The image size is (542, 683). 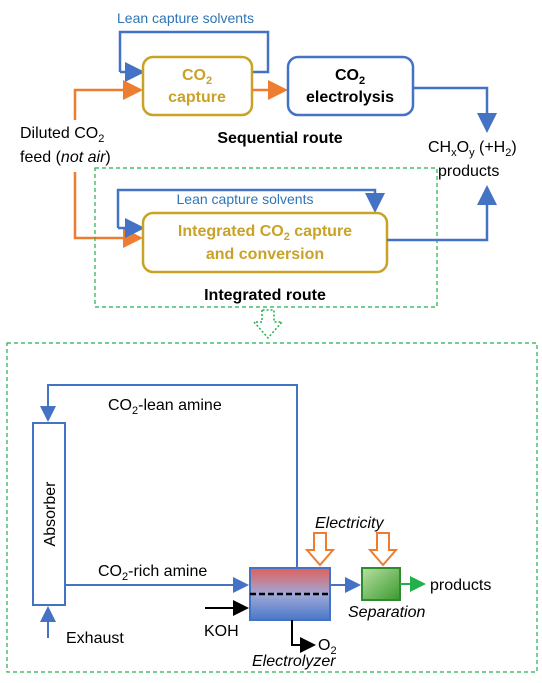 What do you see at coordinates (472, 153) in the screenshot?
I see `text: y` at bounding box center [472, 153].